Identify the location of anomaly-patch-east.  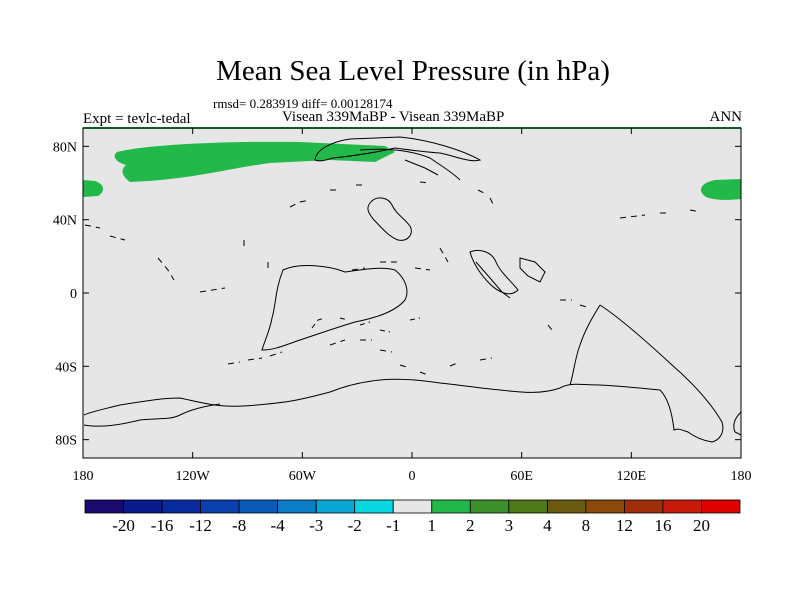
(720, 189).